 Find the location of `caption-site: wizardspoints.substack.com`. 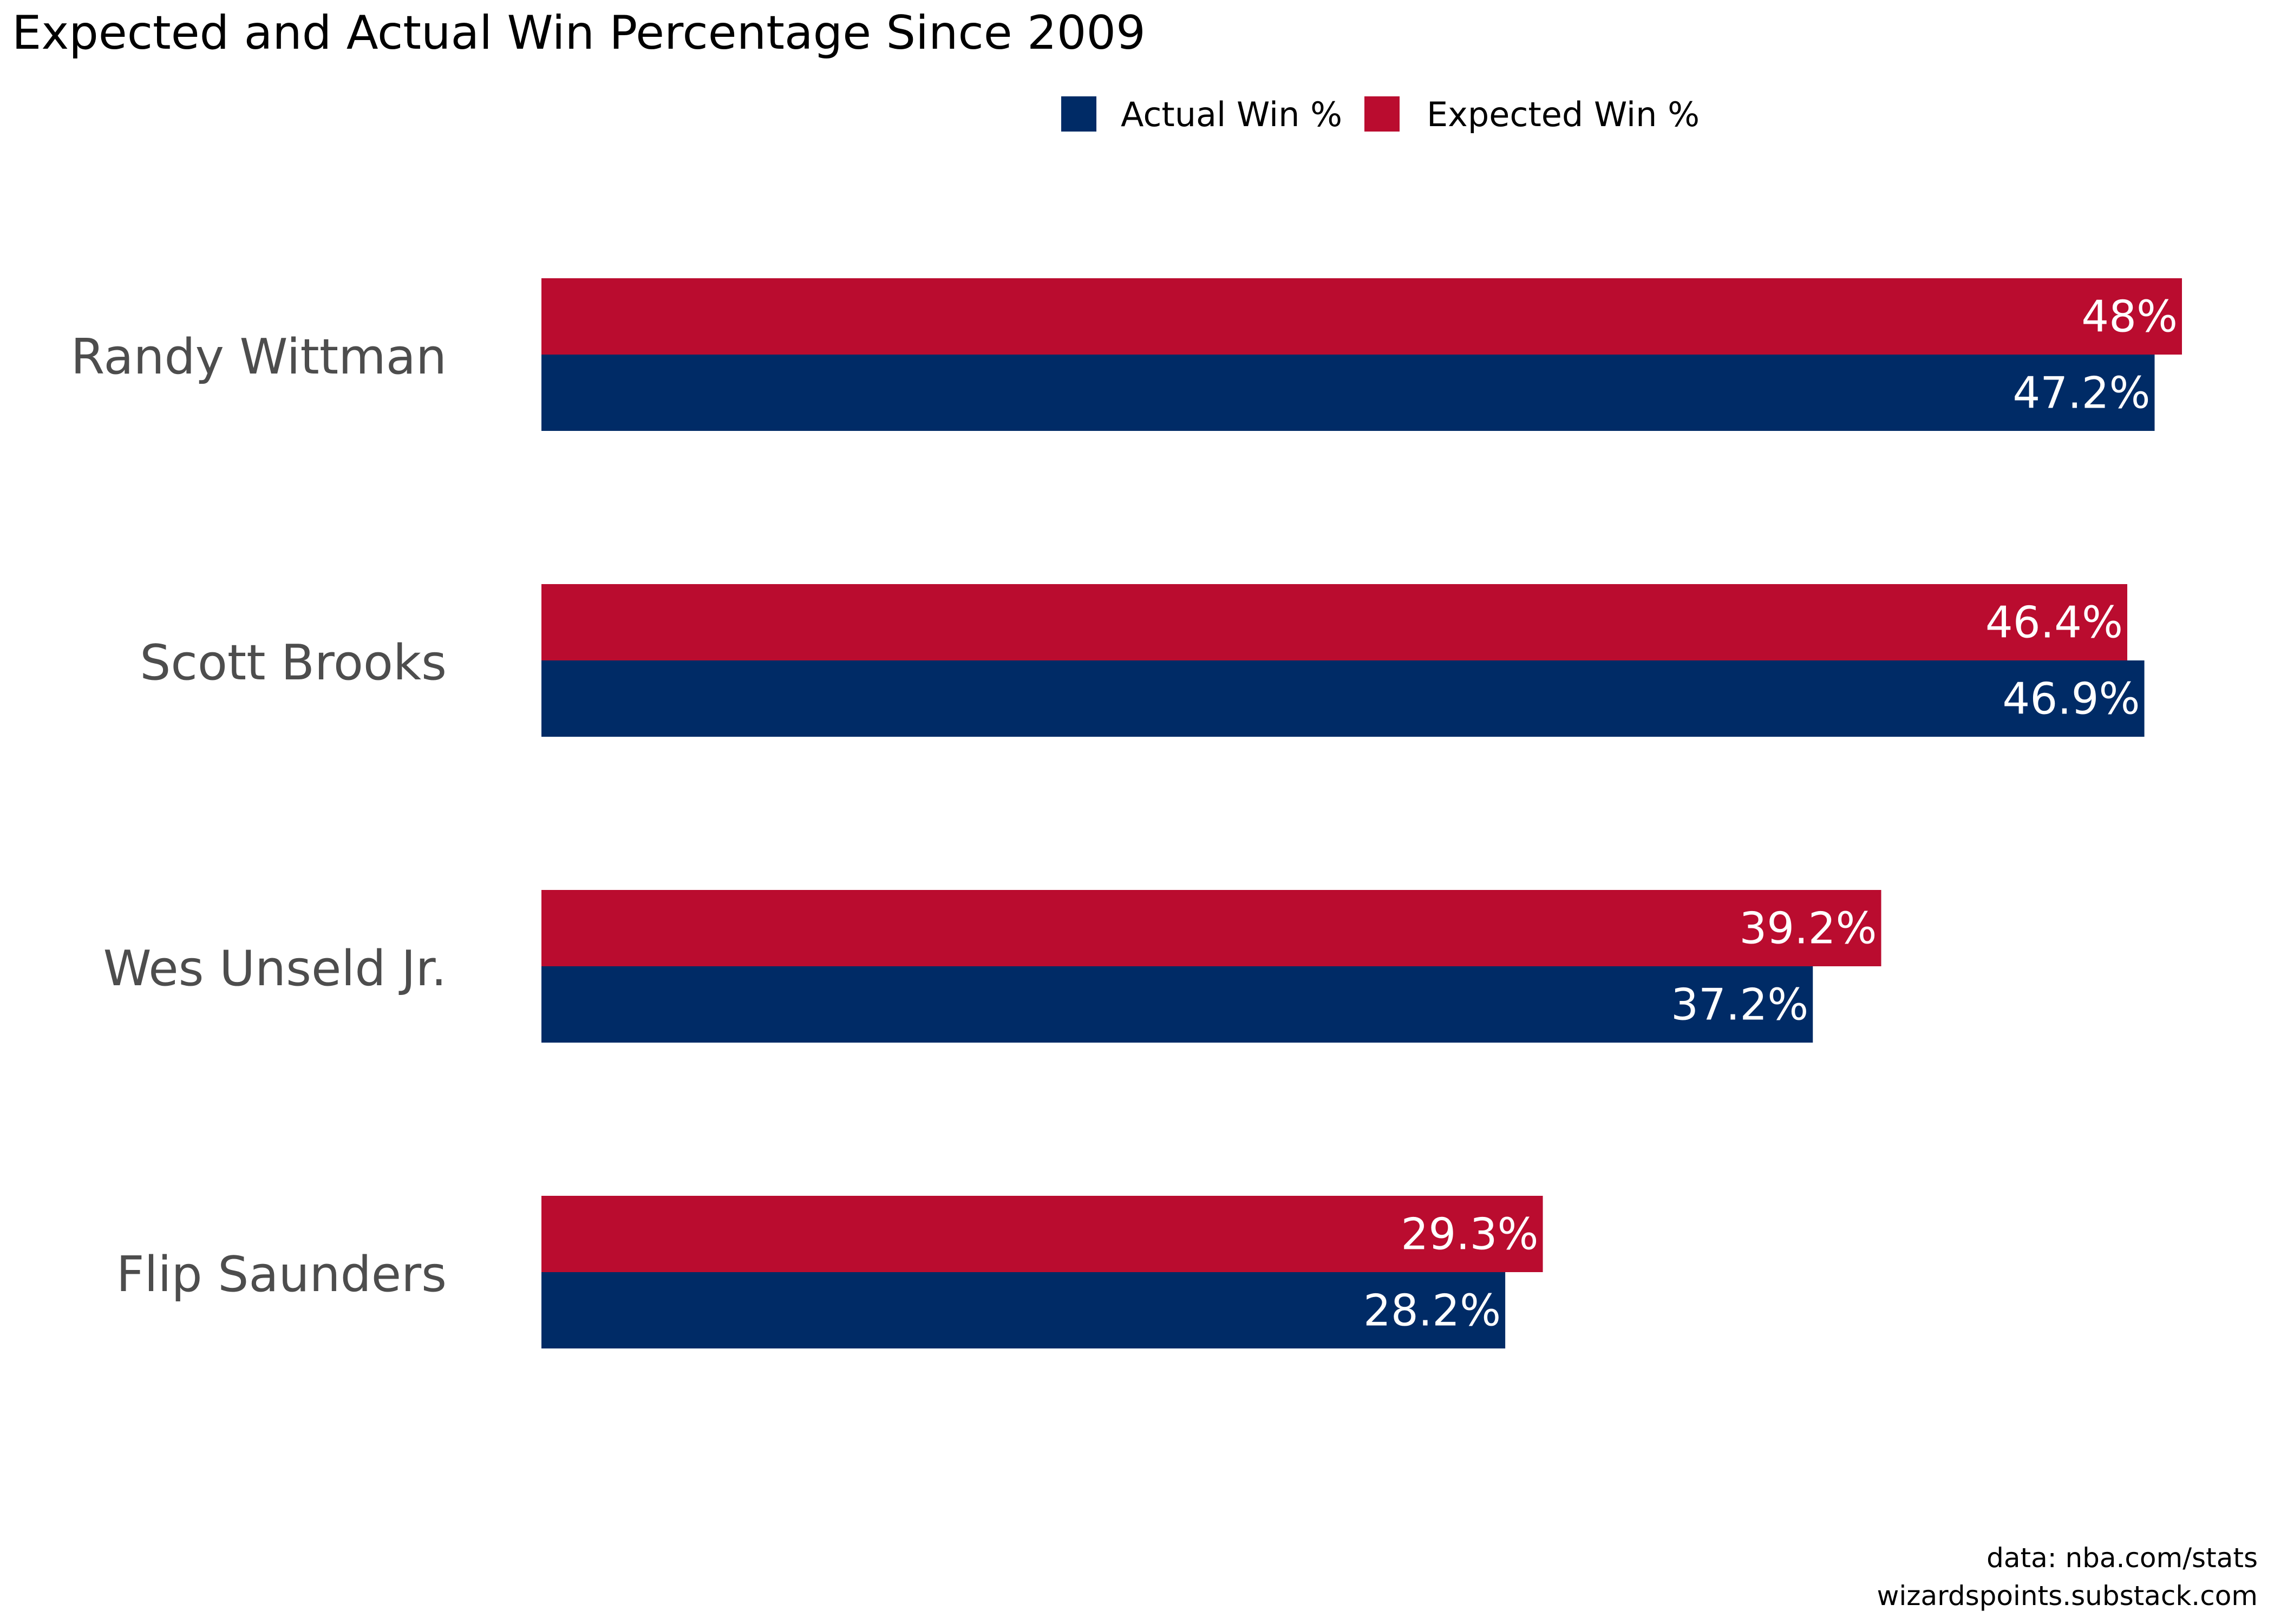

caption-site: wizardspoints.substack.com is located at coordinates (2067, 1596).